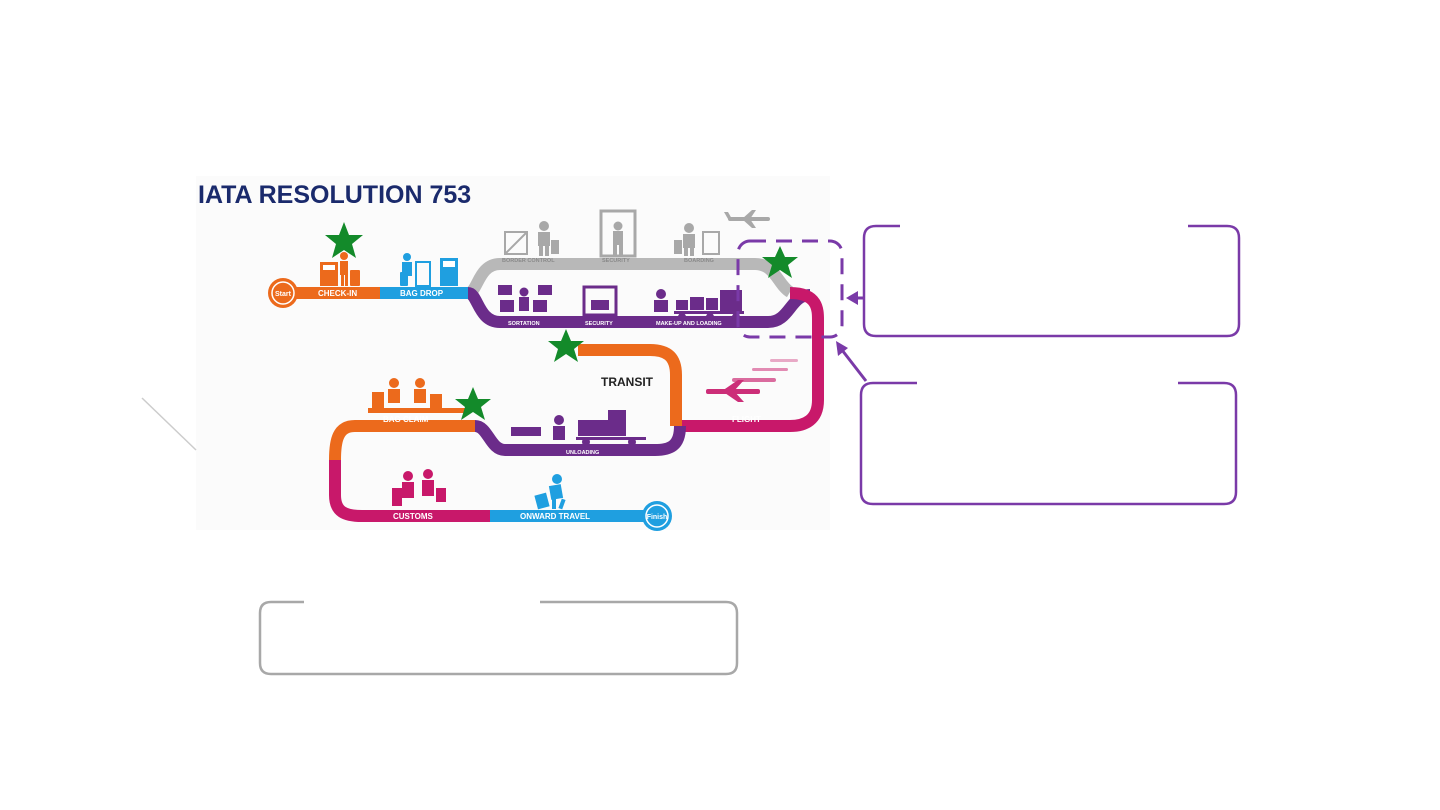 This screenshot has width=1440, height=810. What do you see at coordinates (582, 453) in the screenshot?
I see `label-unloading: UNLOADING` at bounding box center [582, 453].